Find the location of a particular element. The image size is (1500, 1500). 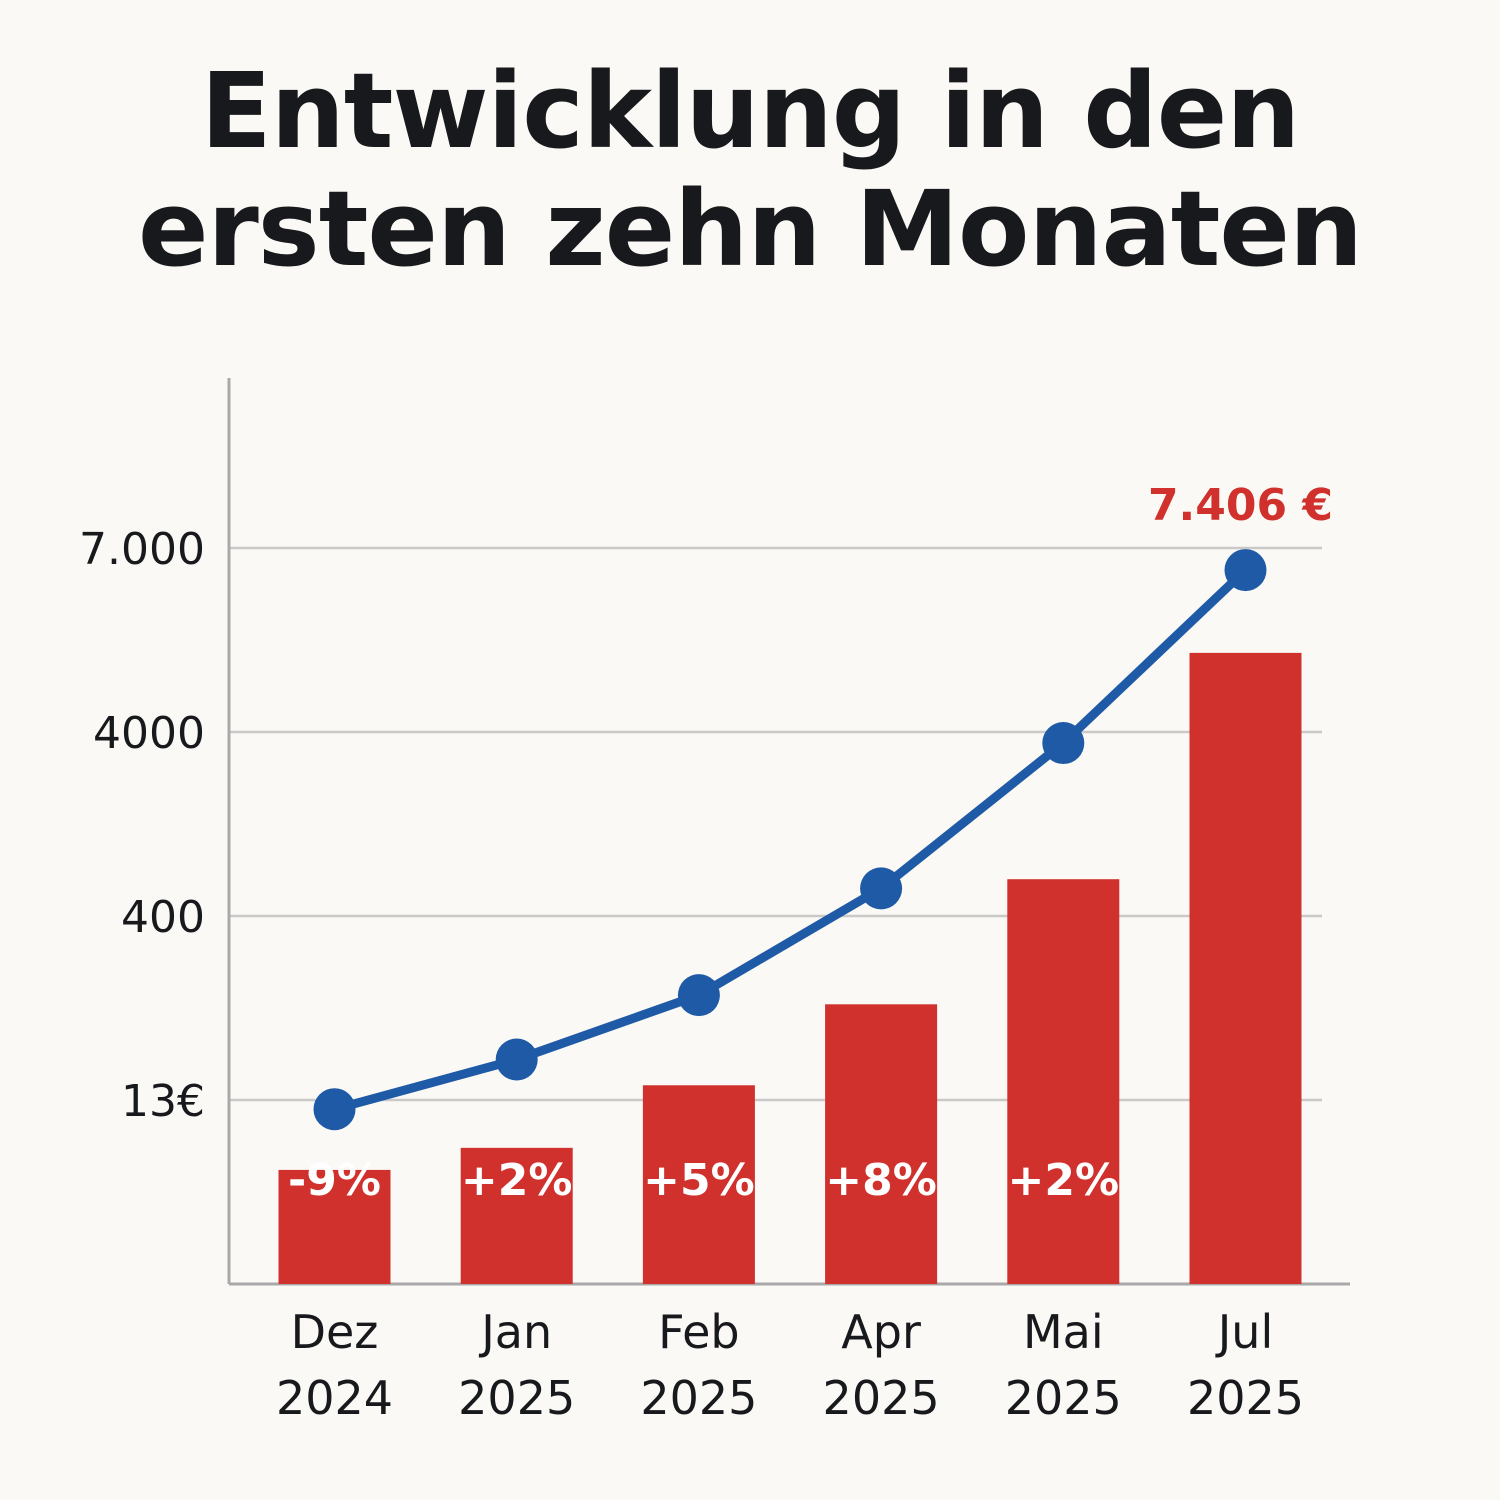

y-tick-label-1: 400 is located at coordinates (163, 917).